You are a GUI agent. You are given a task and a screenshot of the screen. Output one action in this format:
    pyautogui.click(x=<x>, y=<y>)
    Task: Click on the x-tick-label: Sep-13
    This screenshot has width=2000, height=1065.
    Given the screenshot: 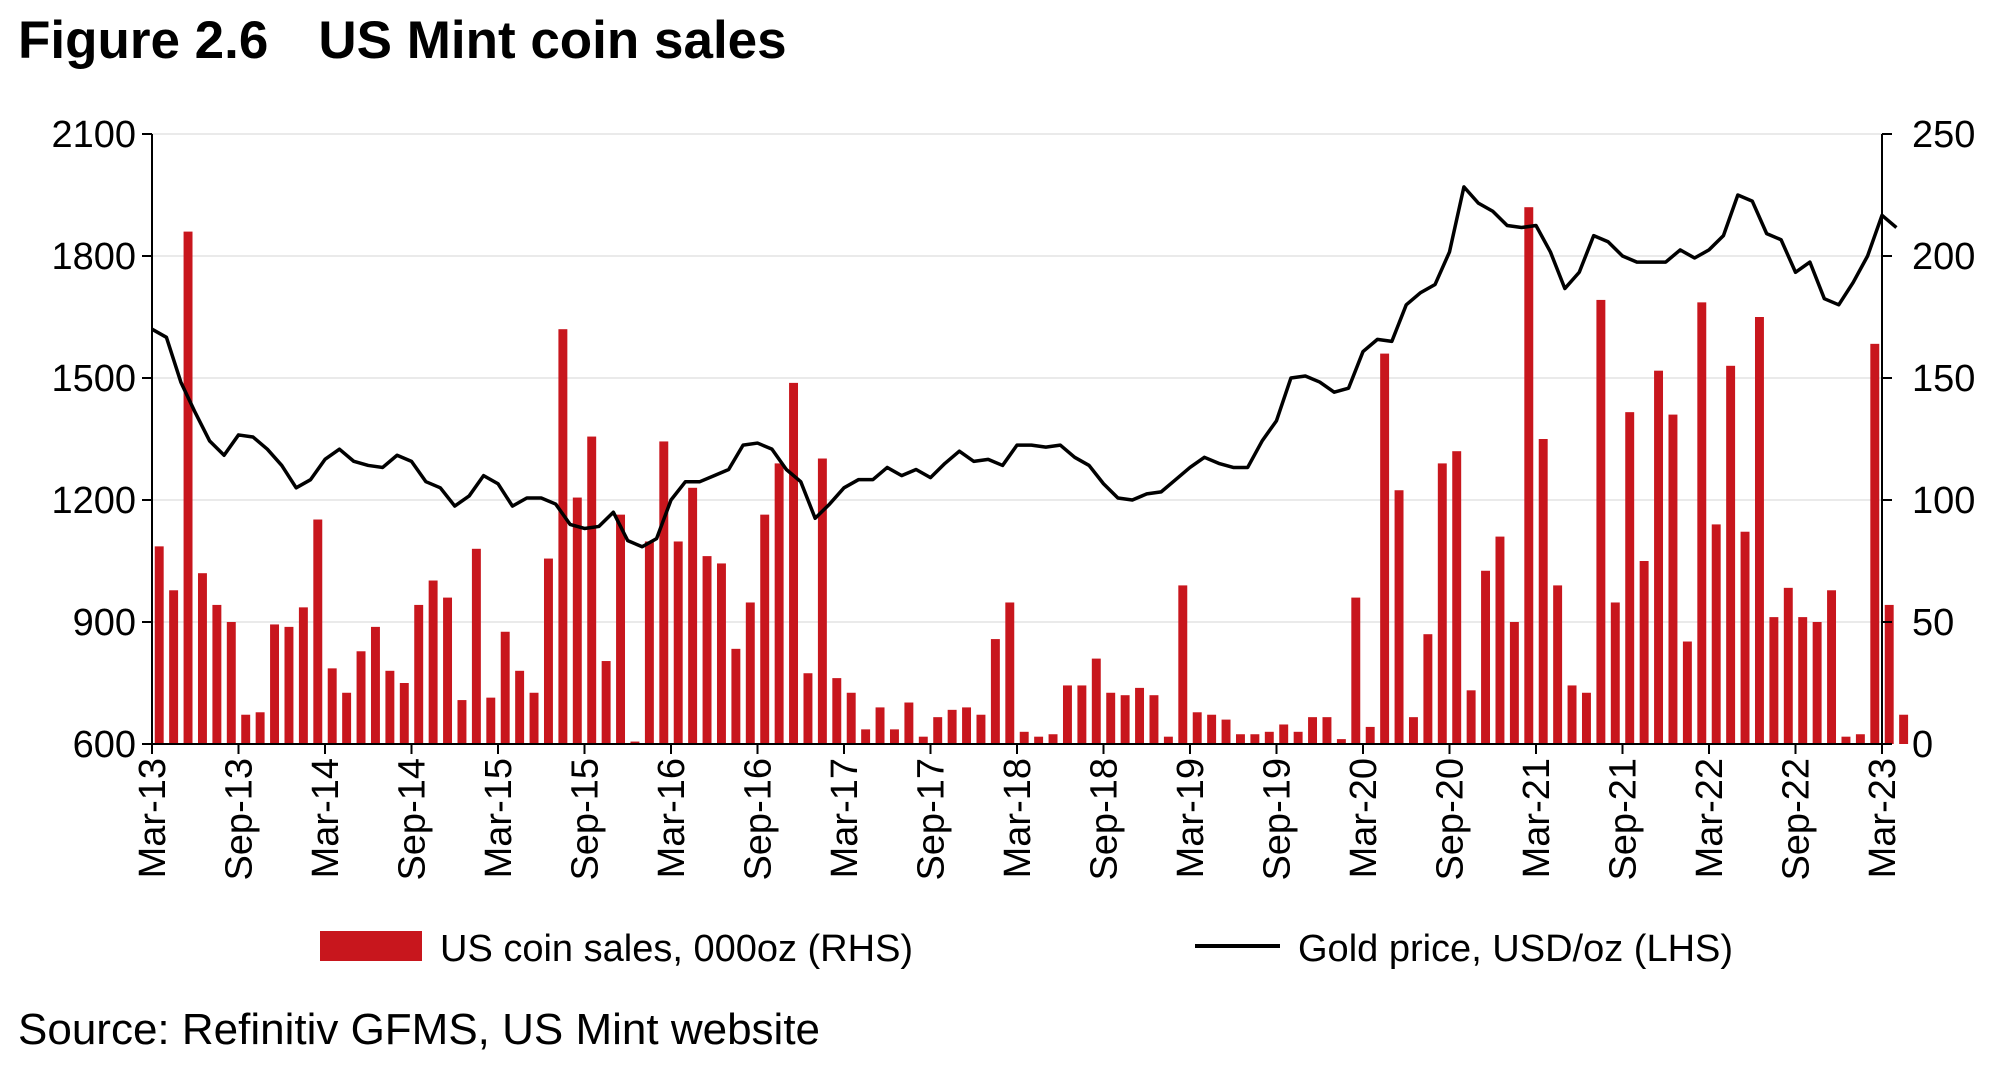 What is the action you would take?
    pyautogui.click(x=240, y=819)
    